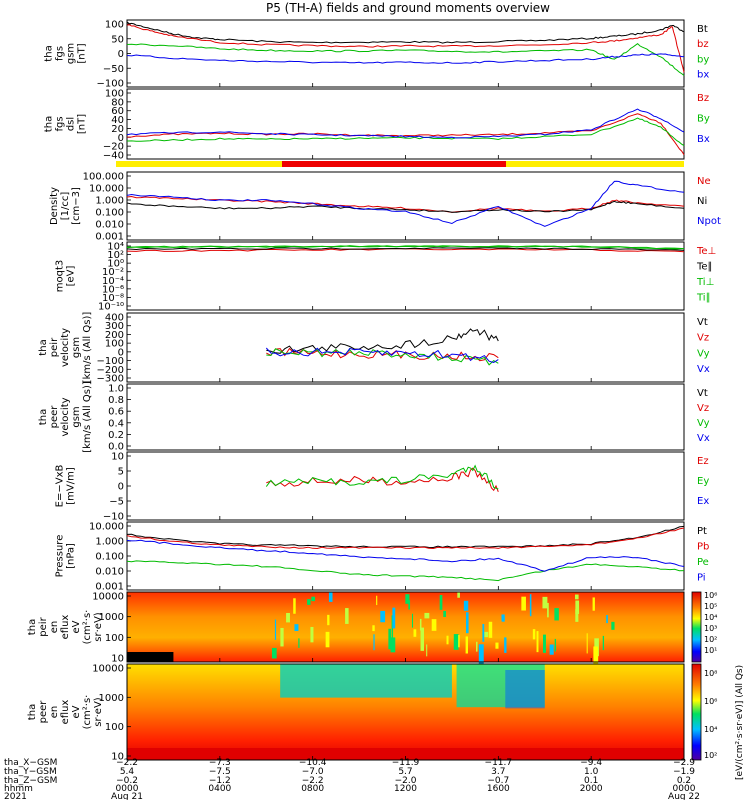  Describe the element at coordinates (703, 119) in the screenshot. I see `legend-entry: By` at that location.